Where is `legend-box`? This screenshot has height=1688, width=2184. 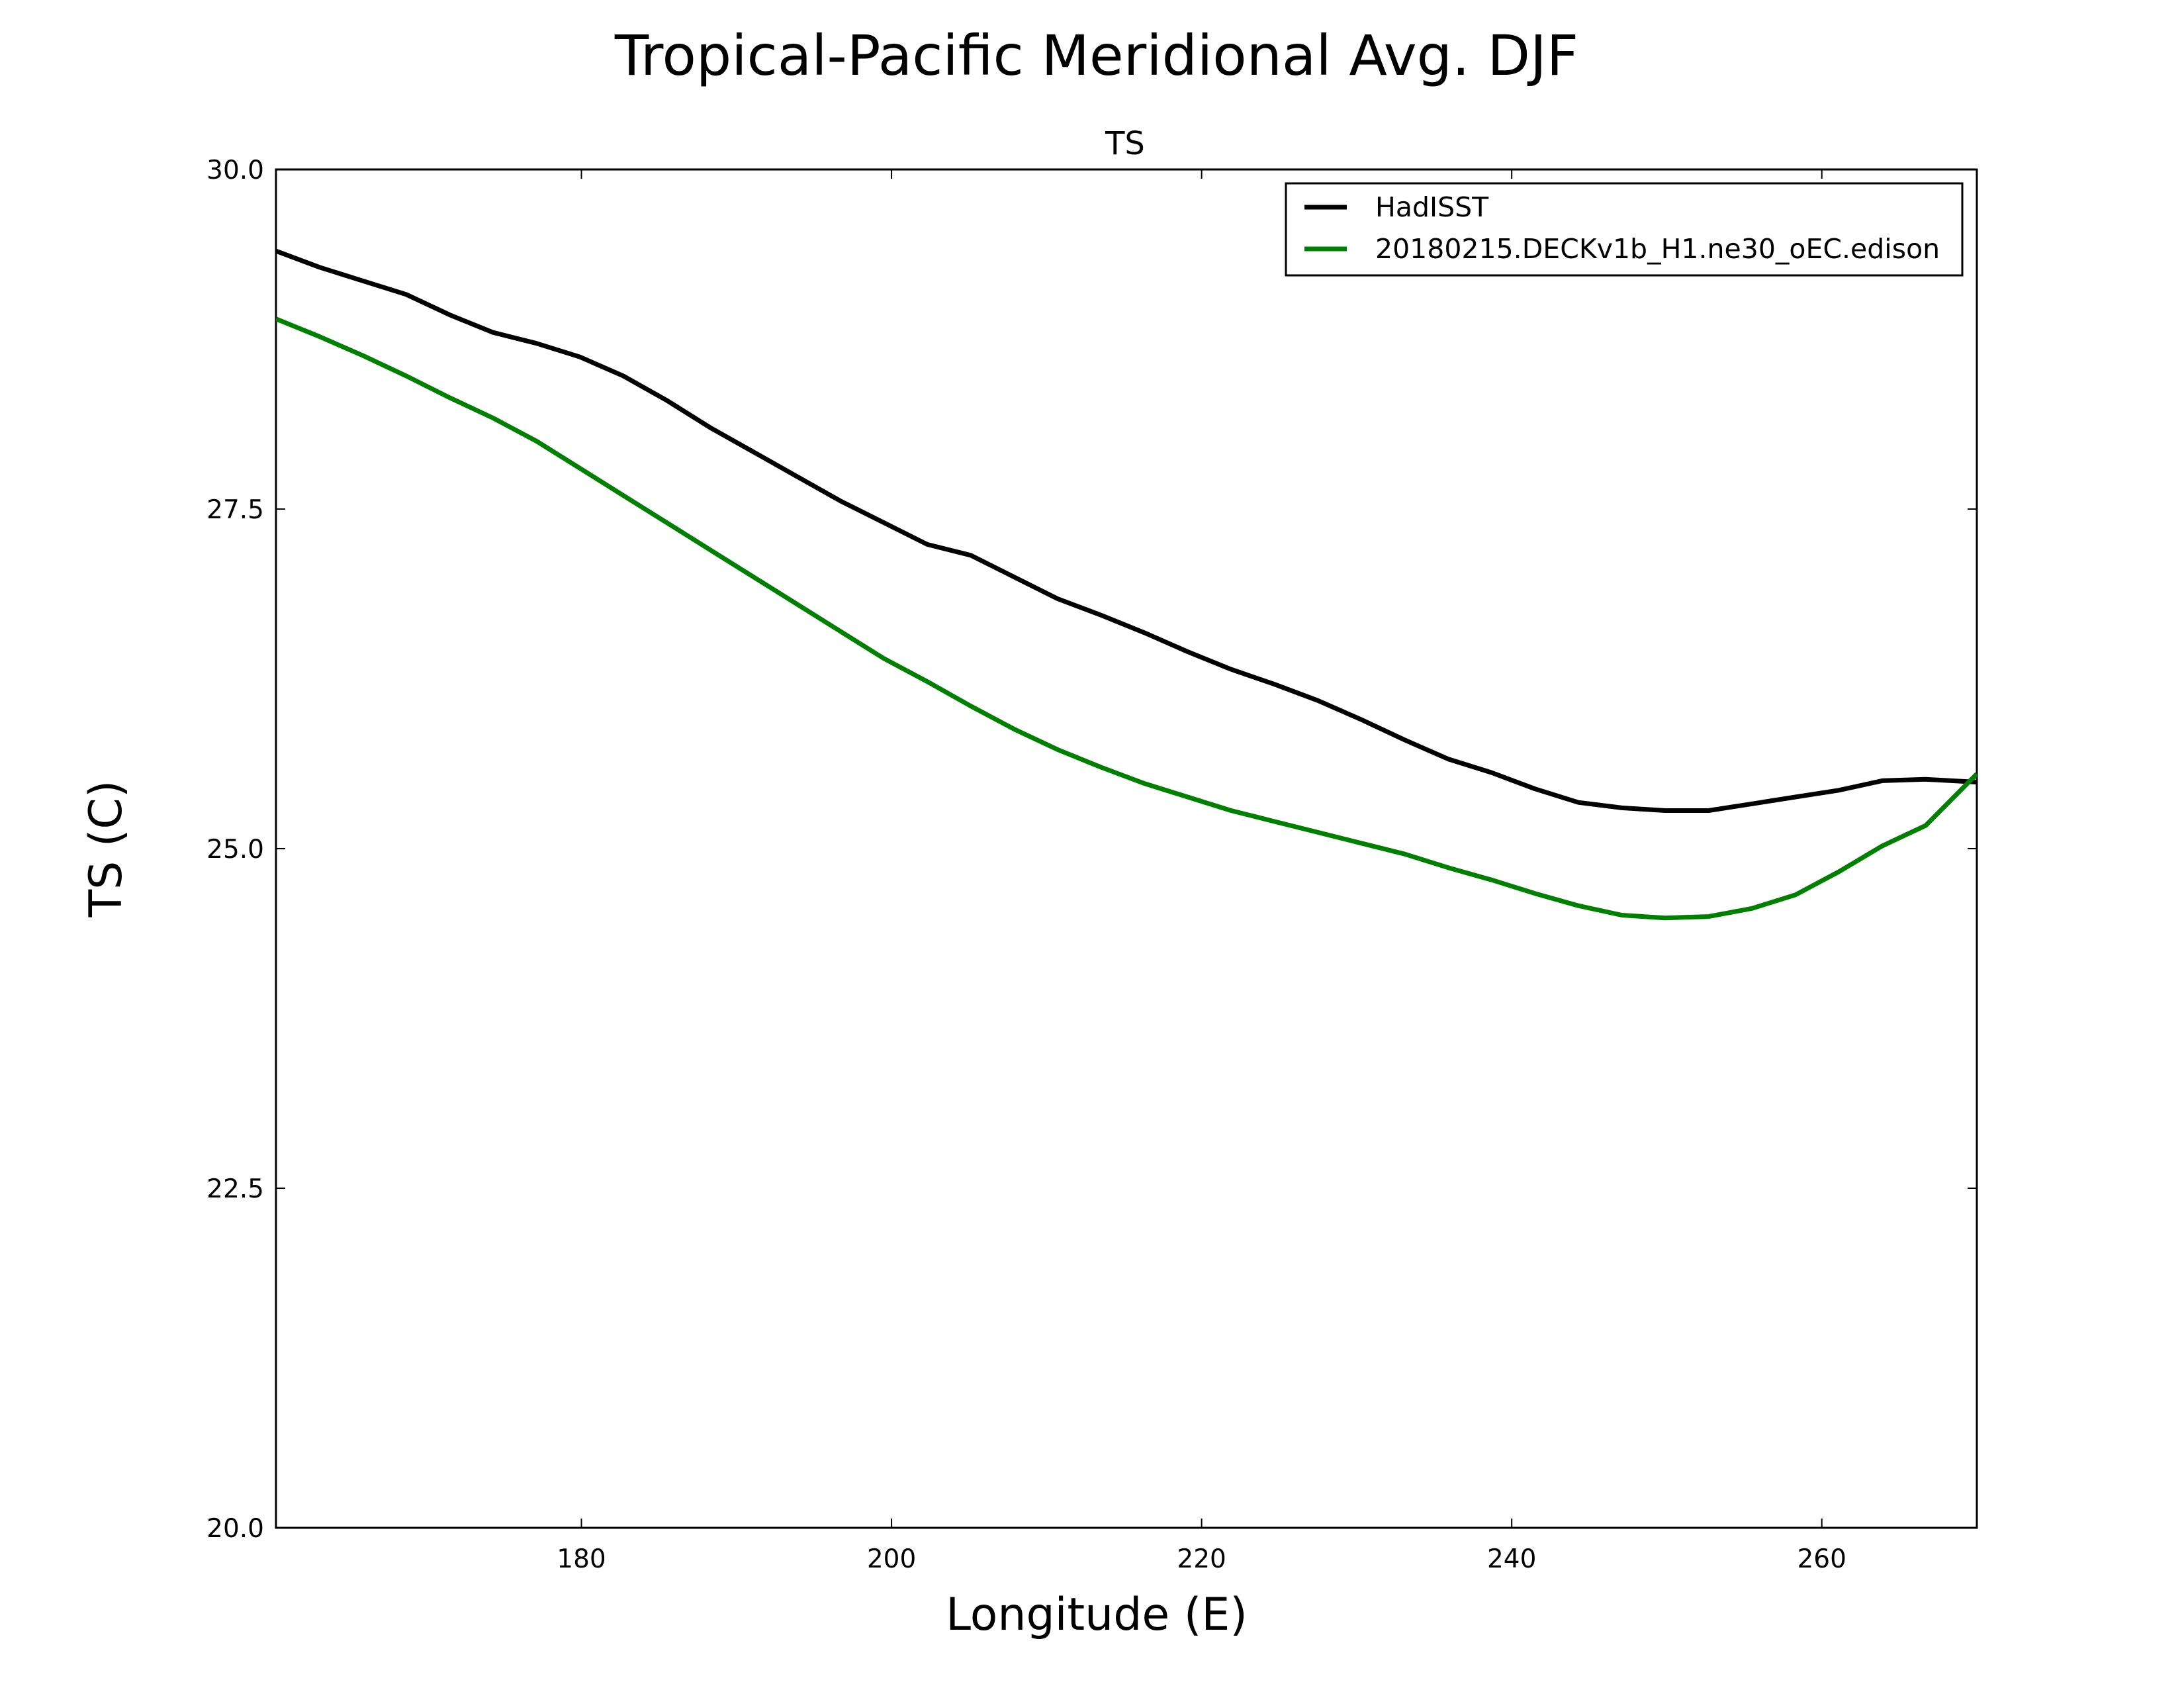 legend-box is located at coordinates (1624, 229).